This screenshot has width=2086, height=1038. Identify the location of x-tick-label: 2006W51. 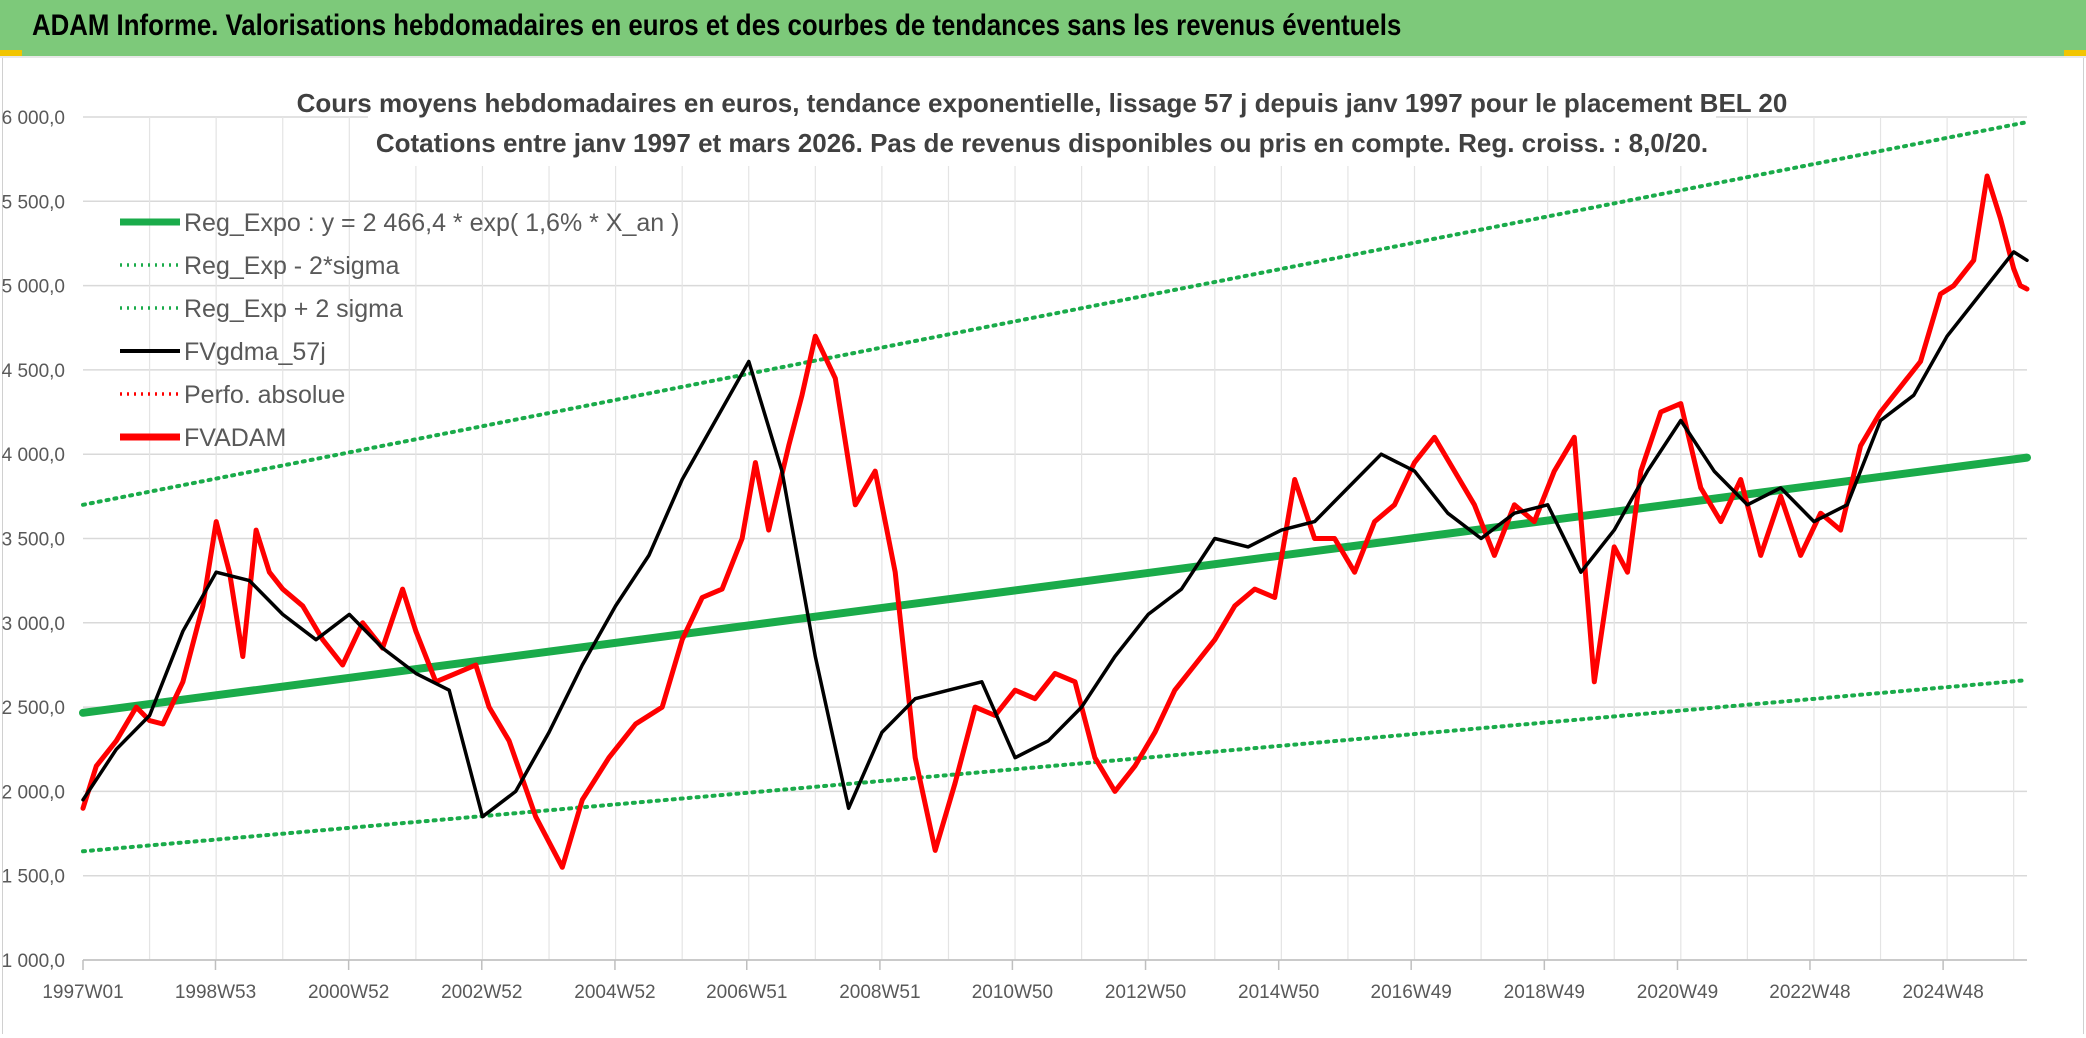
(746, 992).